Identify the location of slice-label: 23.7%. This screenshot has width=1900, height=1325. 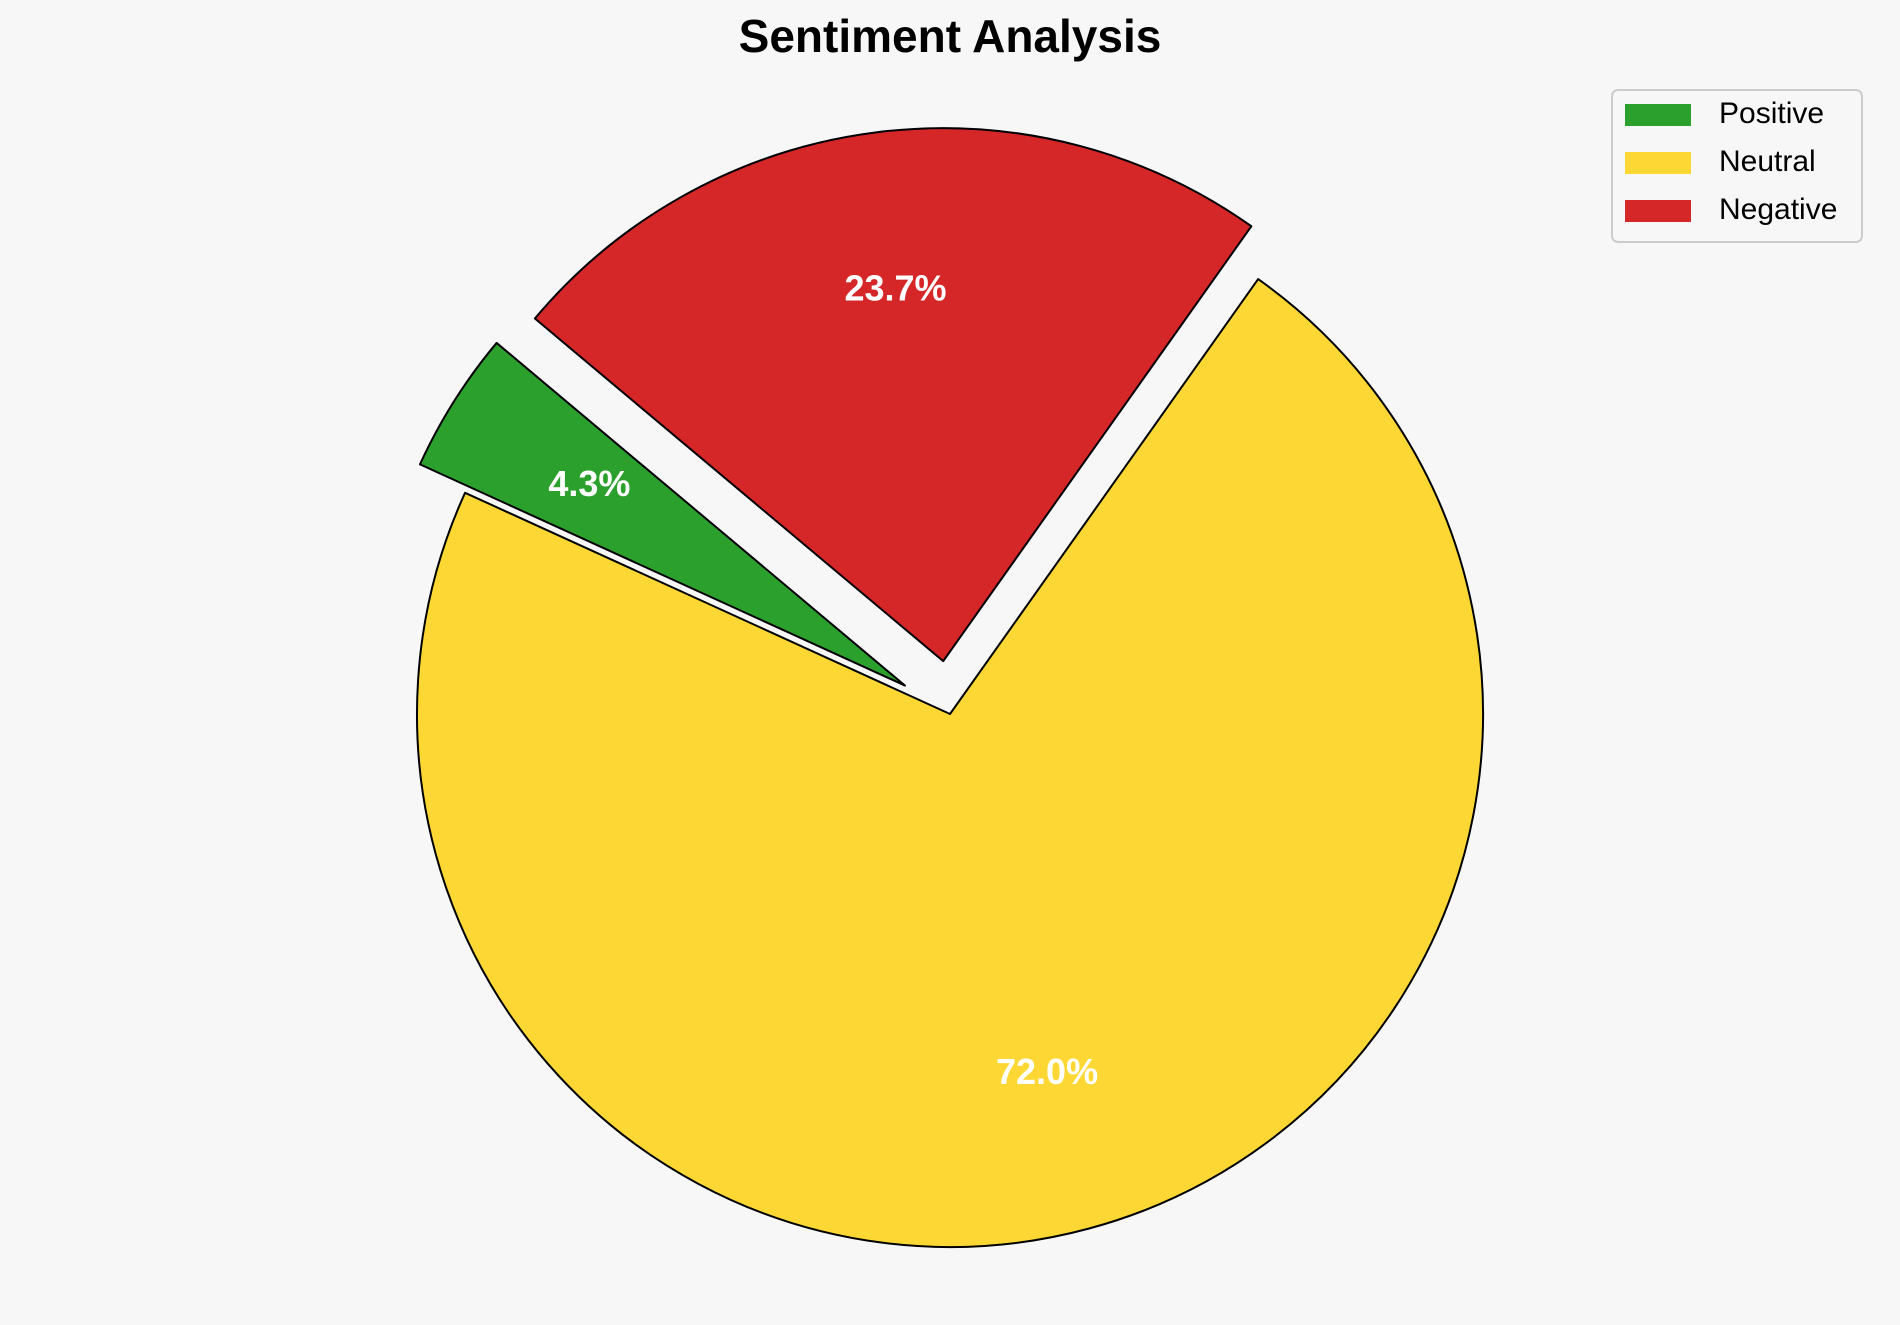
(895, 288).